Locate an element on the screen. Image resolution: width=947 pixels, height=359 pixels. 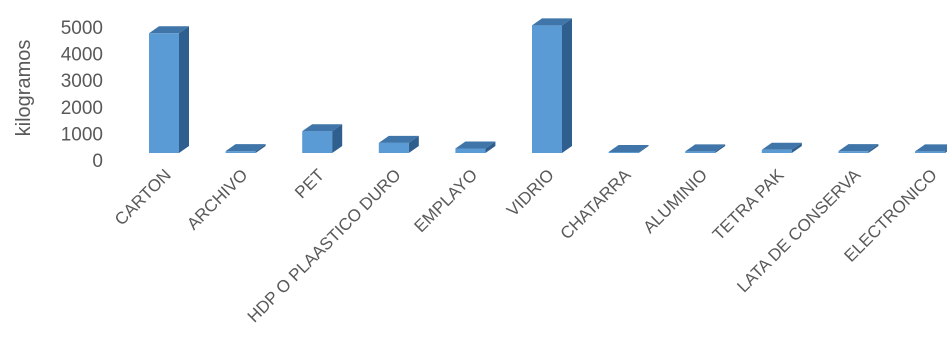
x-tick-label: EMPLAYO is located at coordinates (446, 200).